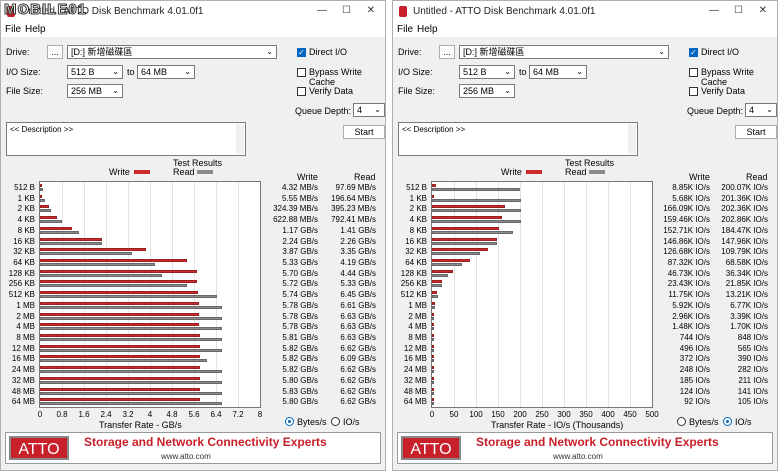 The height and width of the screenshot is (471, 780). Describe the element at coordinates (26, 198) in the screenshot. I see `category-label: 1 KB` at that location.